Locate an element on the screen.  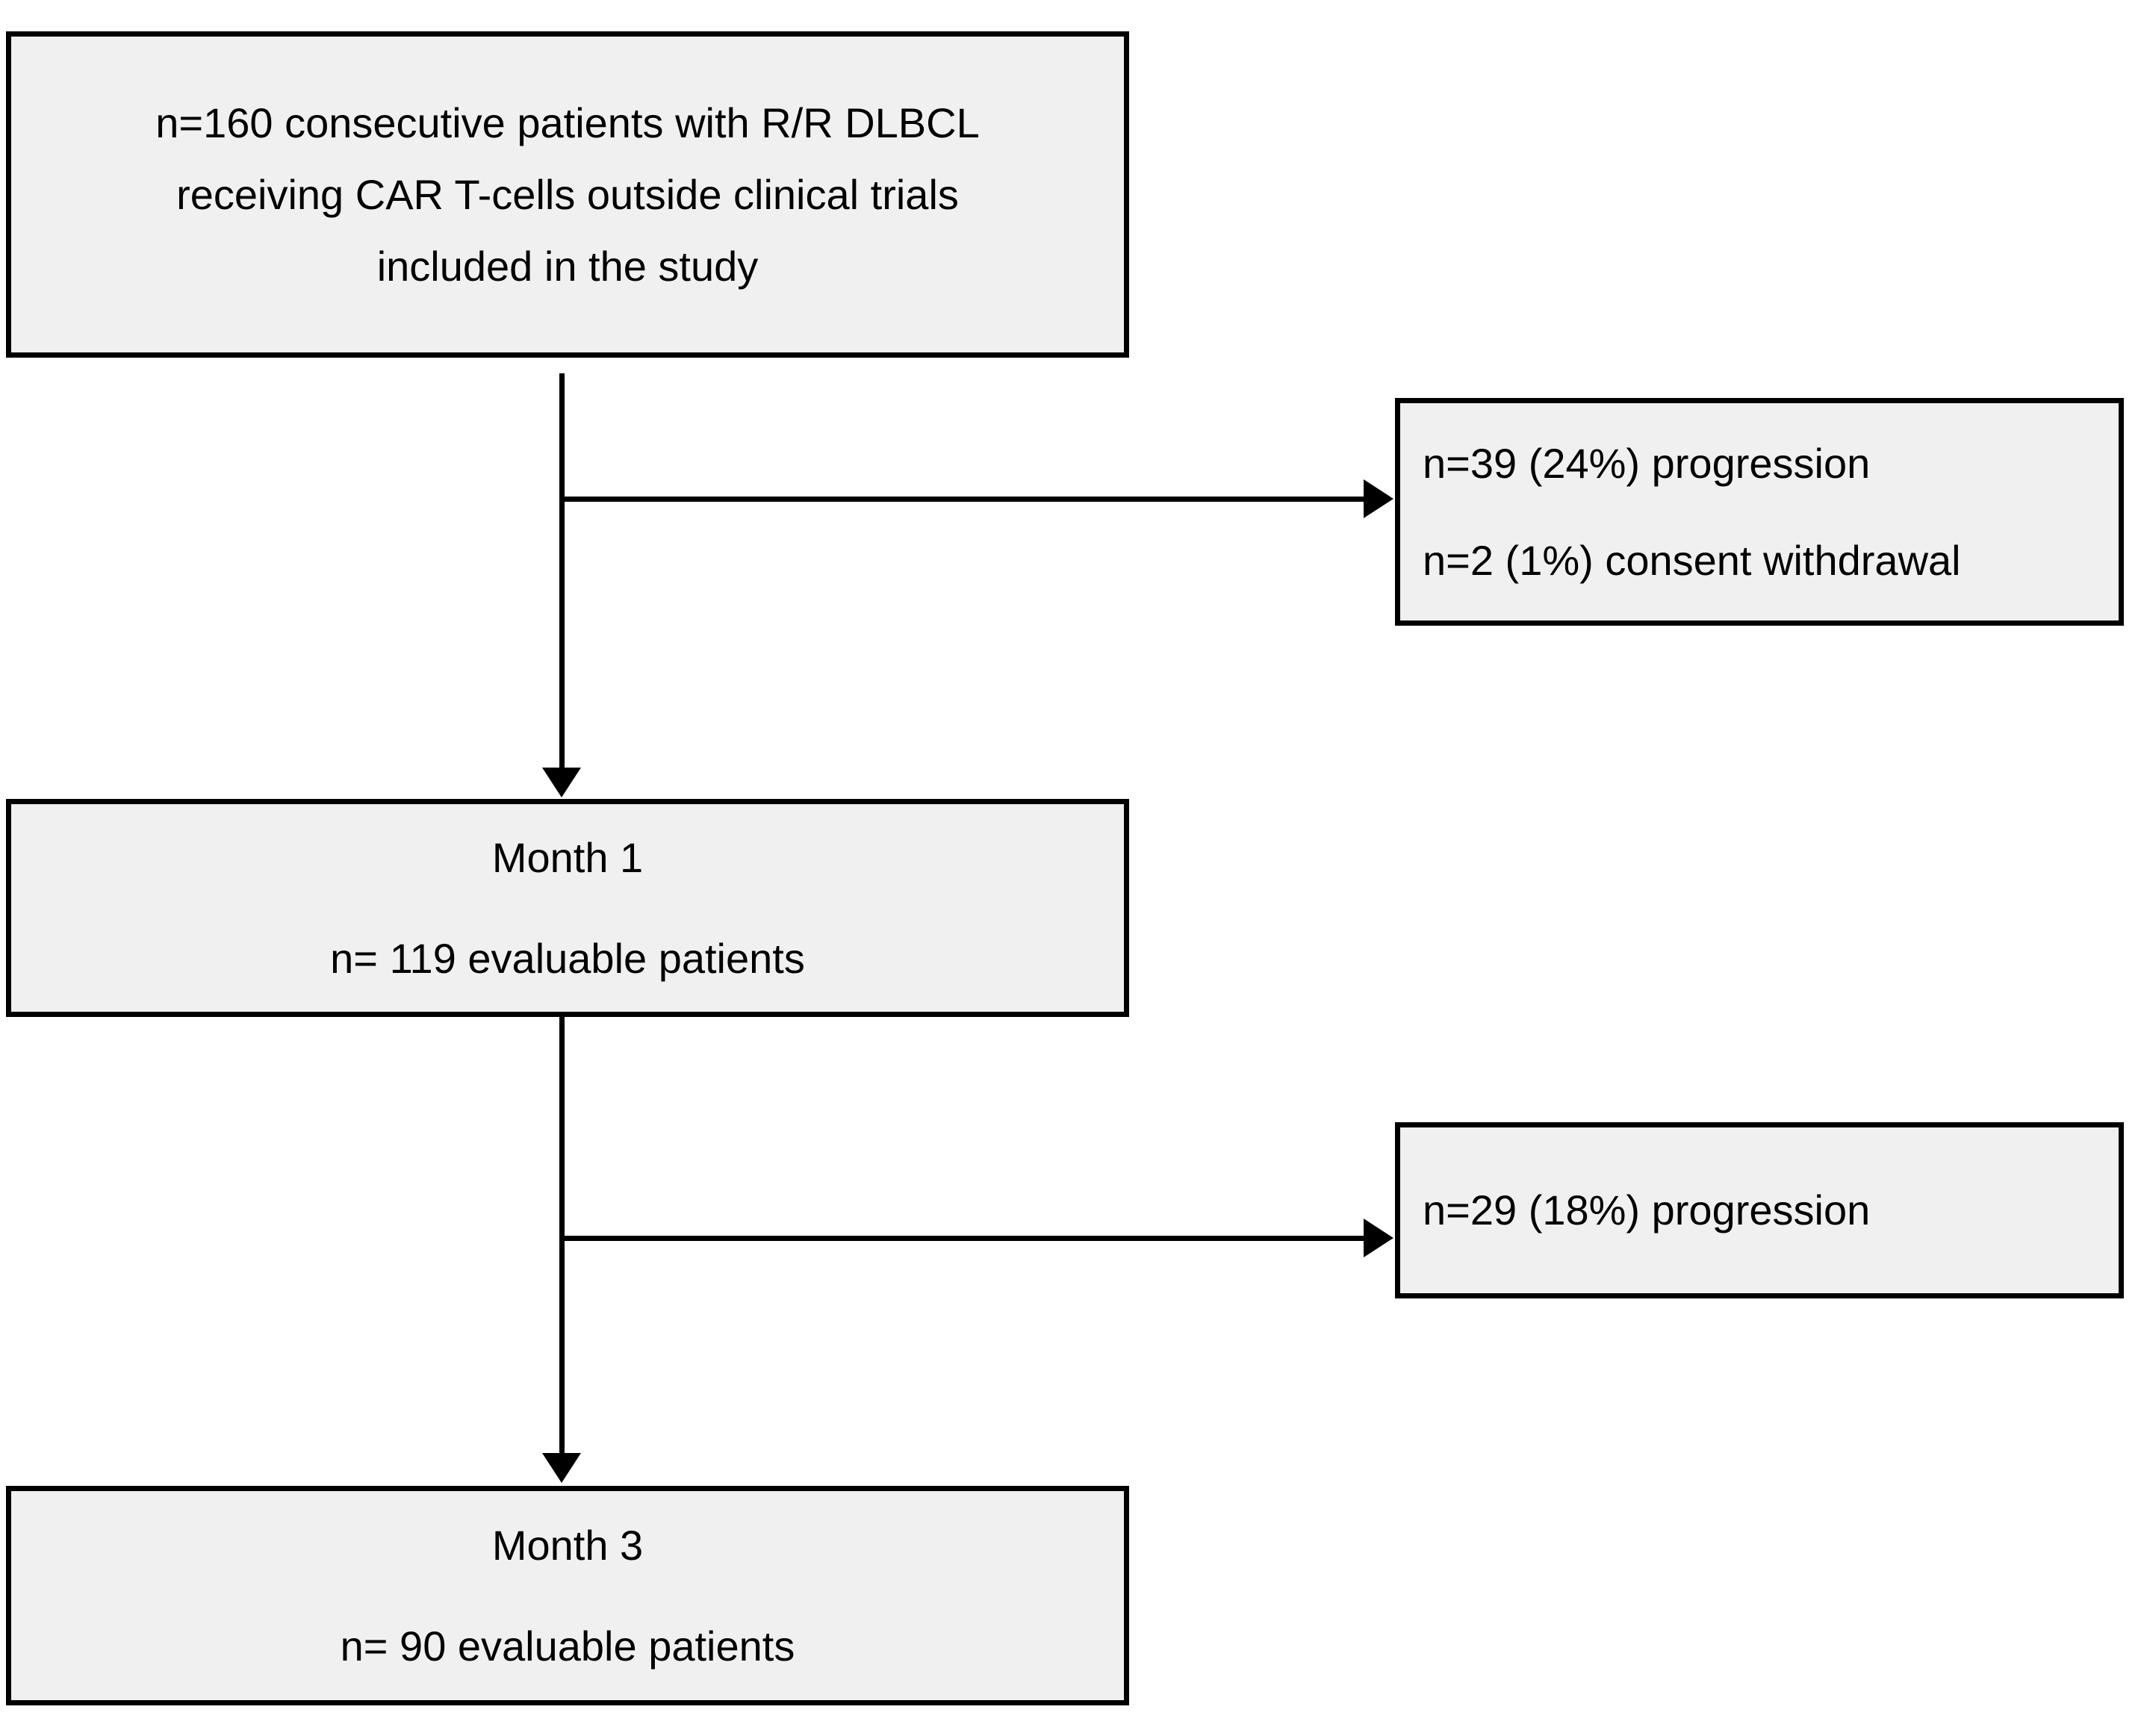
month-3-box: Month 3 n= 90 evaluable patients is located at coordinates (567, 1595).